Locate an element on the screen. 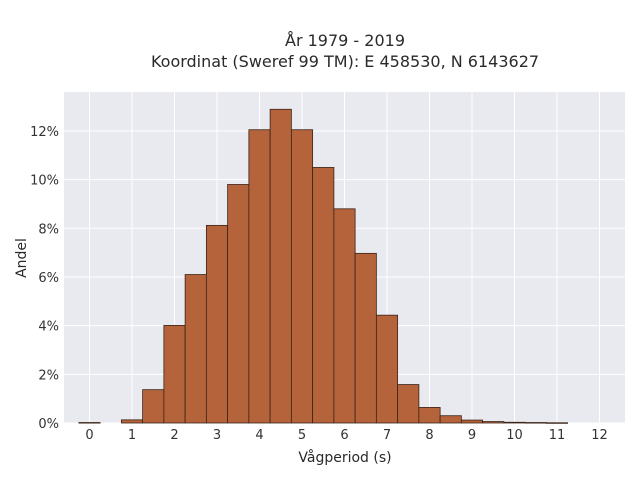 The height and width of the screenshot is (480, 640). chart-title-line1: År 1979 - 2019 is located at coordinates (345, 40).